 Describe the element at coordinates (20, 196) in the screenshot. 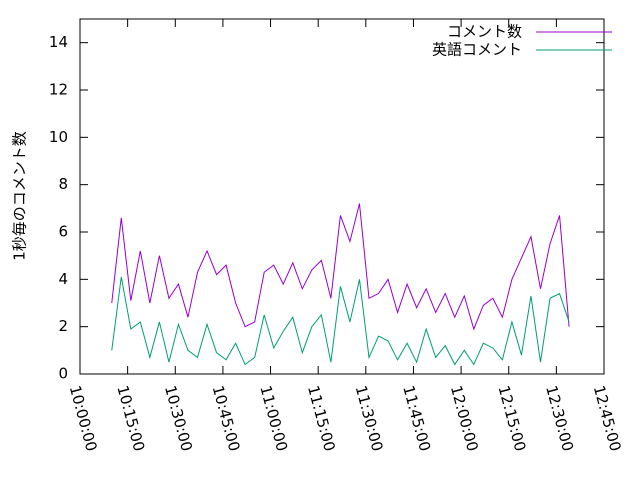

I see `y-axis-label: 1秒毎のコメント数` at that location.